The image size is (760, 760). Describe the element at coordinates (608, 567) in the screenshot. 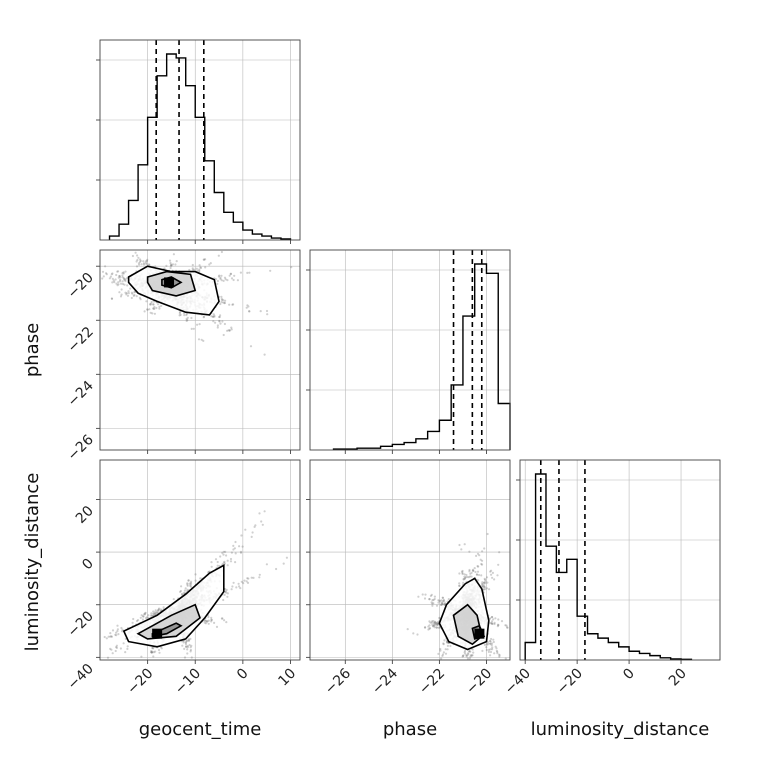

I see `hist-2-steps` at that location.